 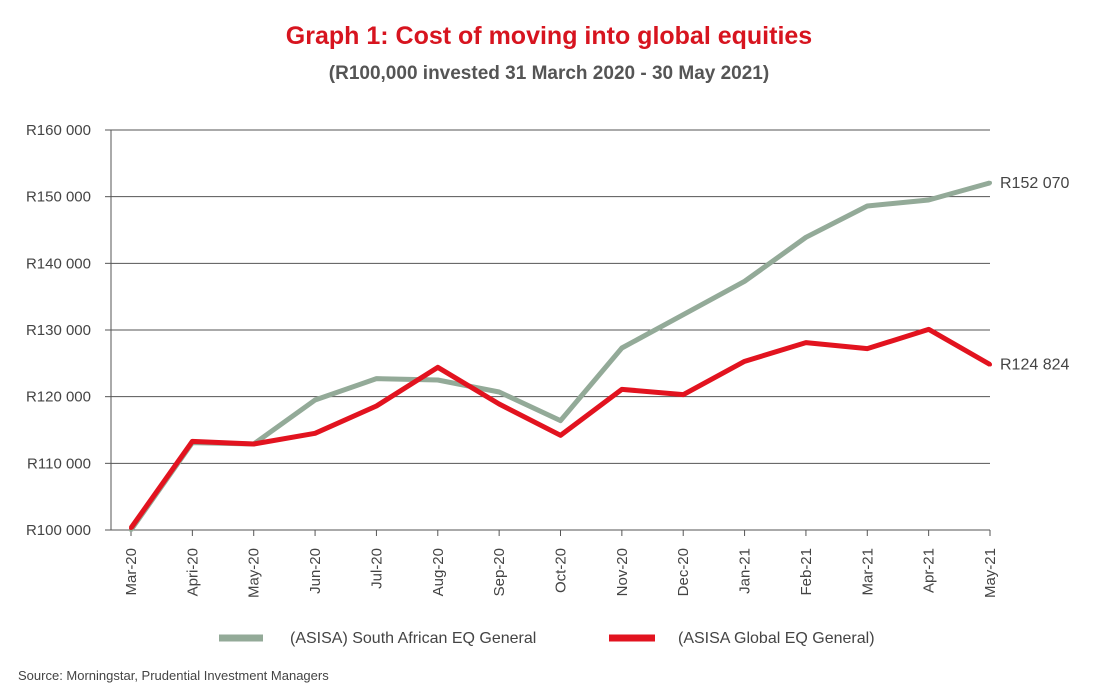 What do you see at coordinates (58, 130) in the screenshot?
I see `y-tick-label: R160 000` at bounding box center [58, 130].